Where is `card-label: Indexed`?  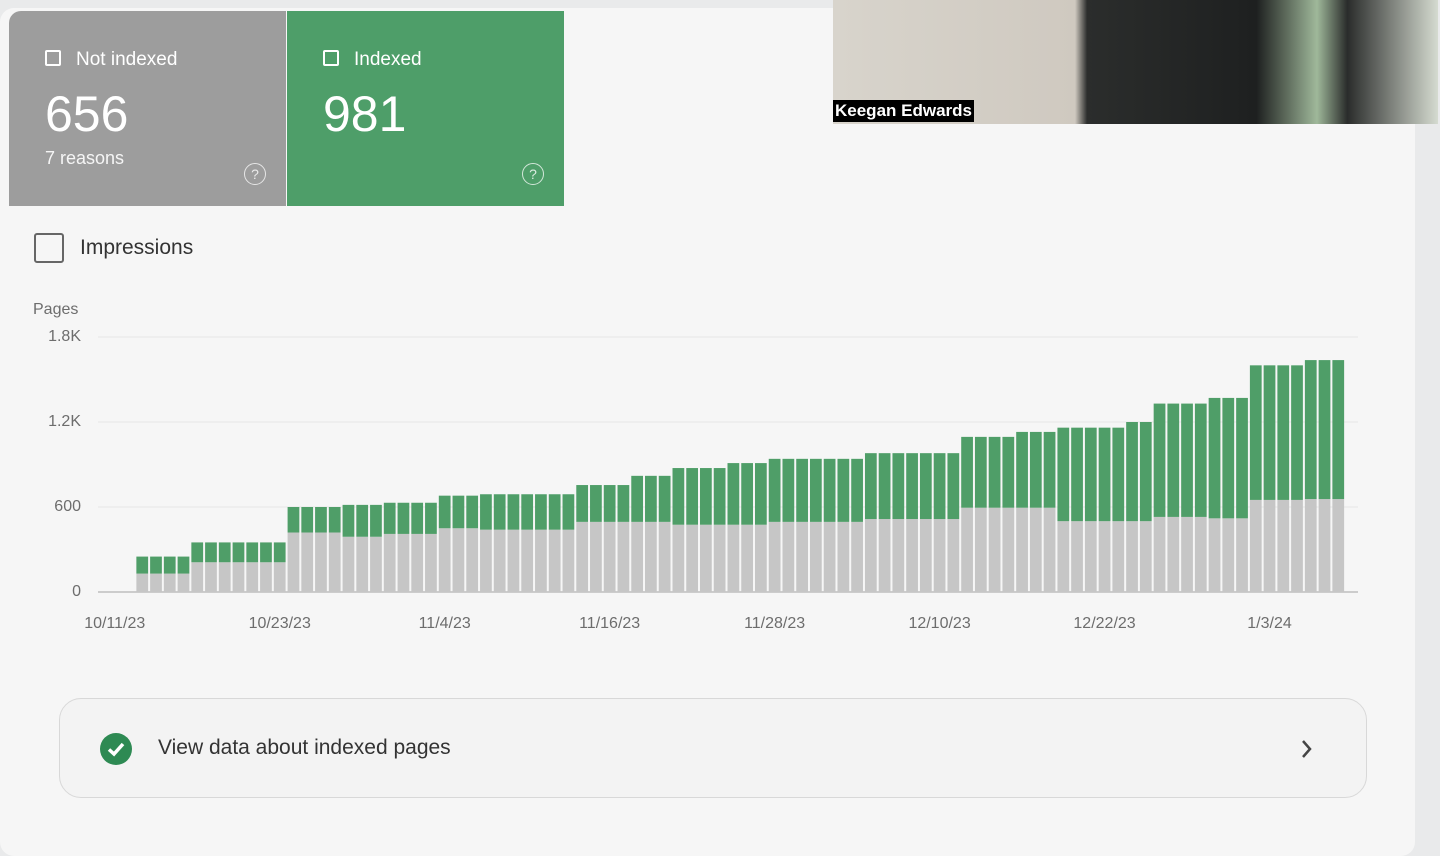 card-label: Indexed is located at coordinates (388, 59).